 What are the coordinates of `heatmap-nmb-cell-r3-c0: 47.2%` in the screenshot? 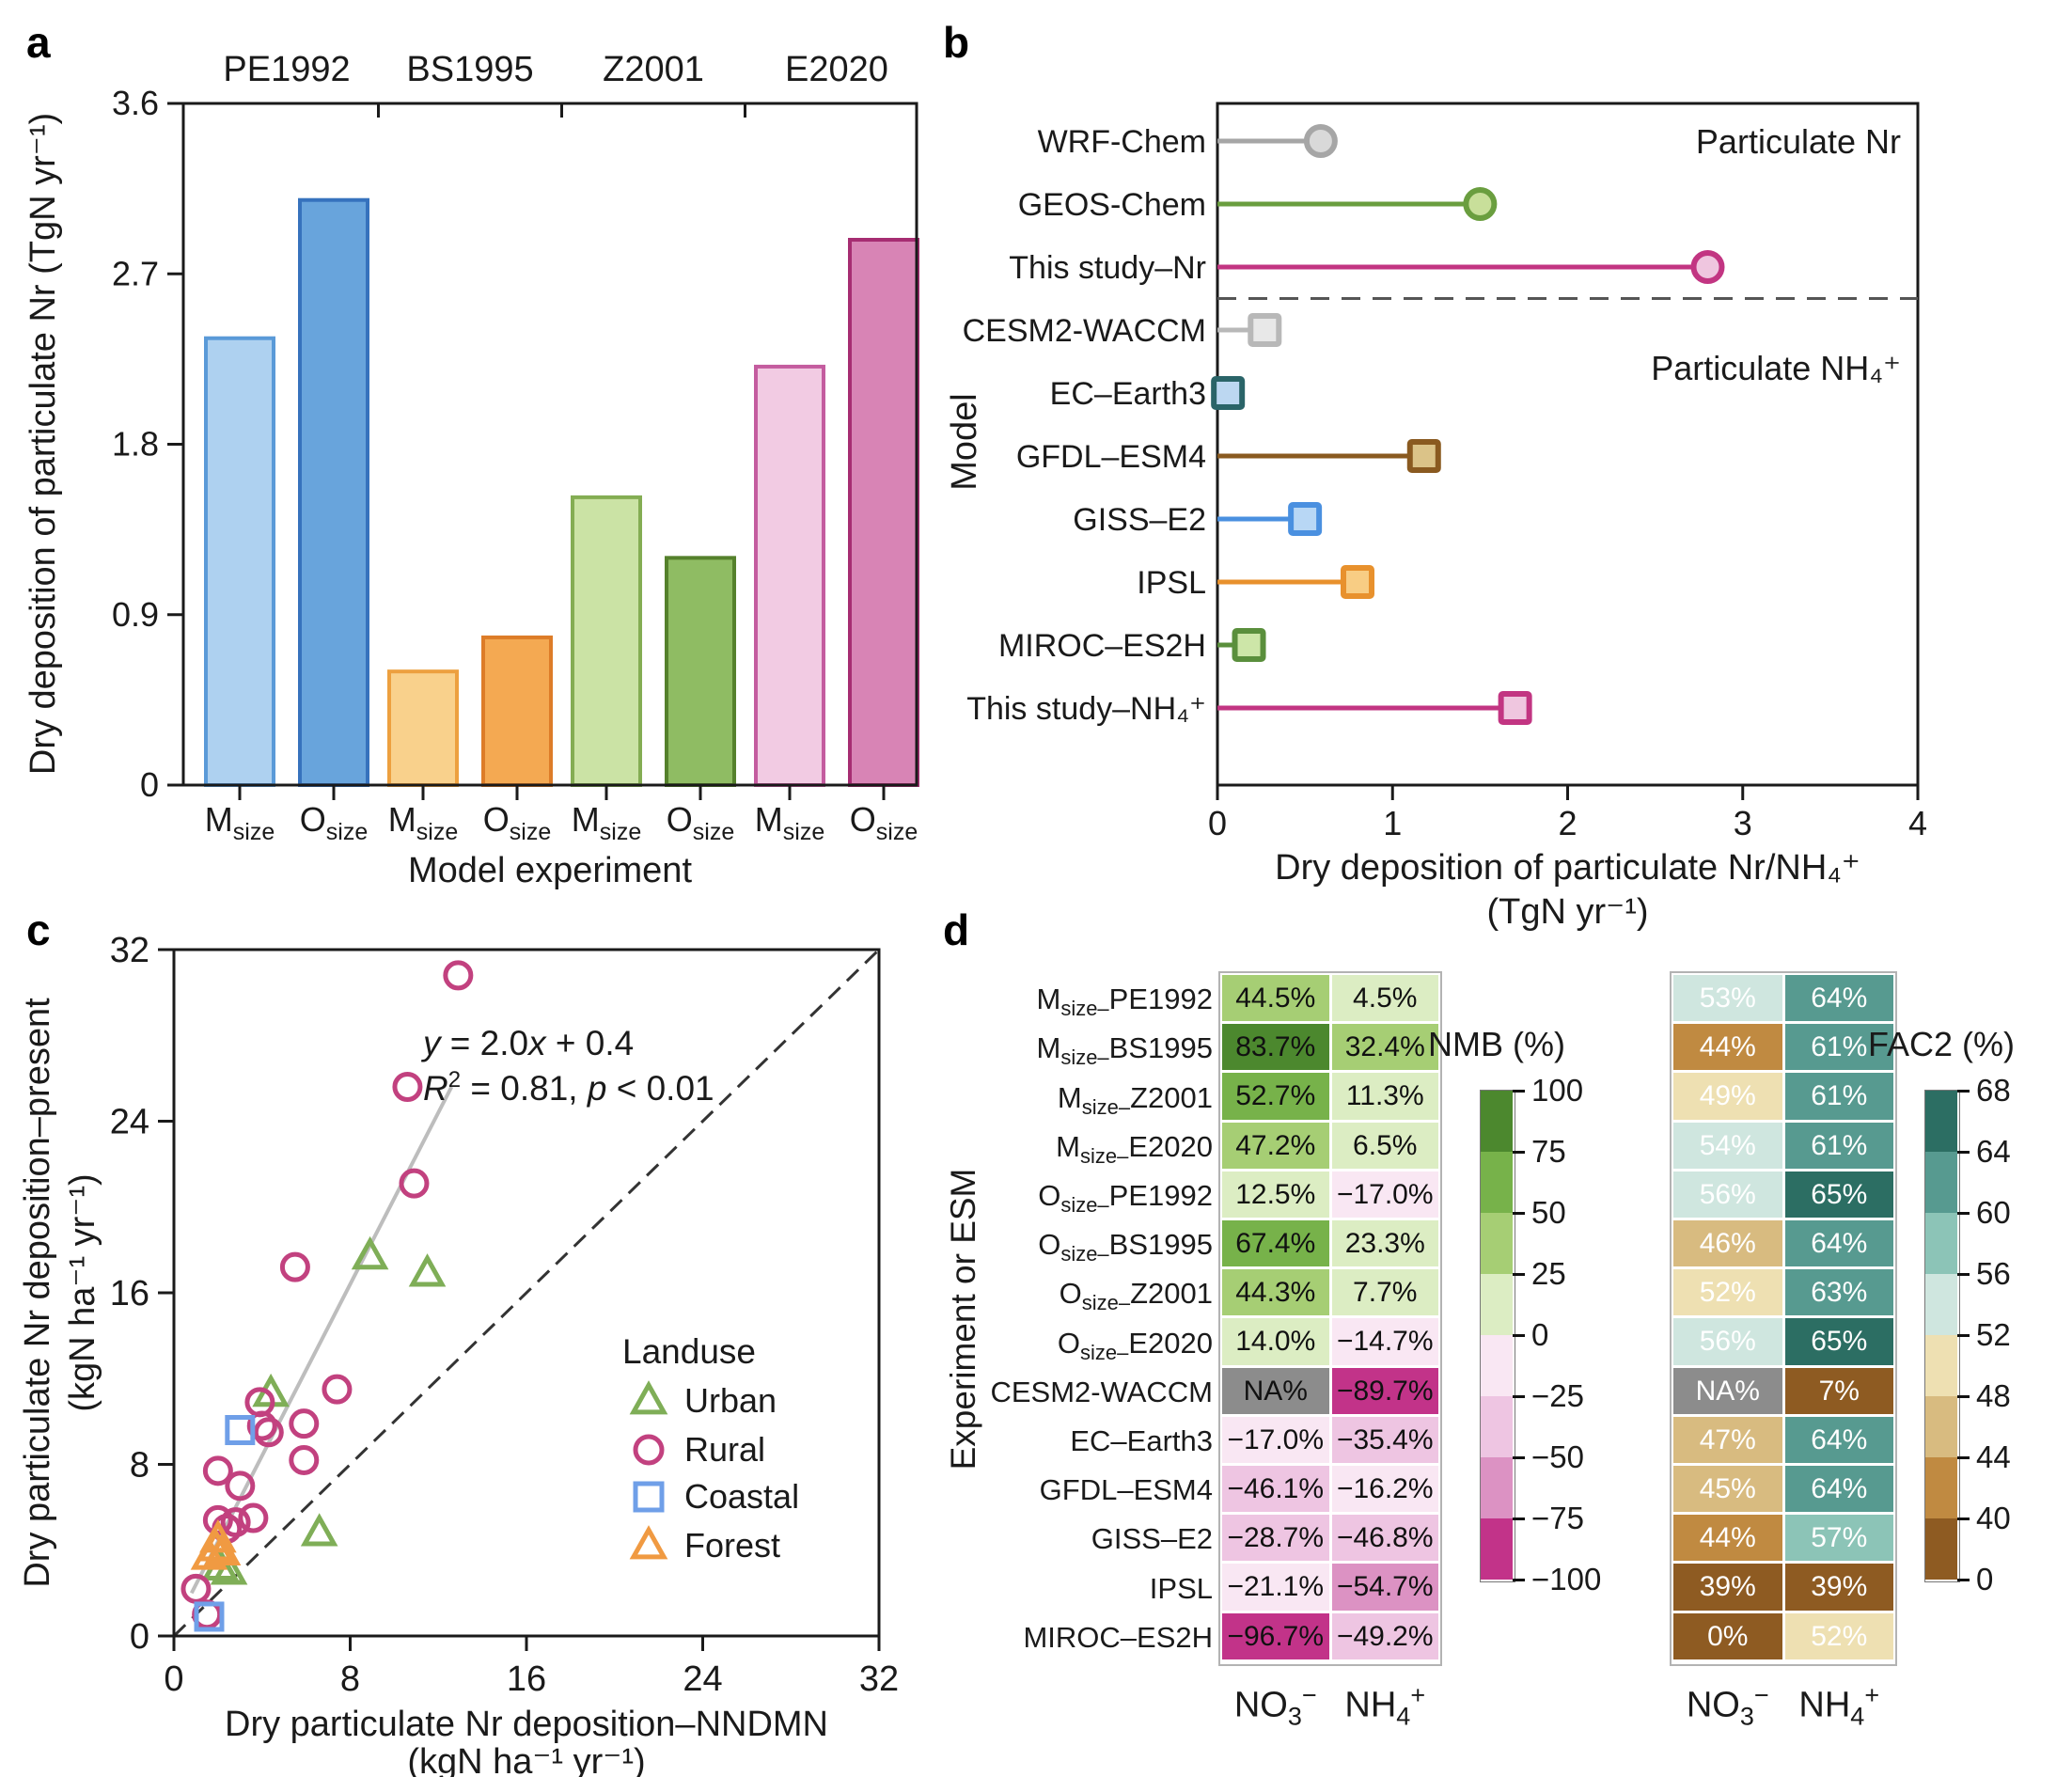 It's located at (1275, 1145).